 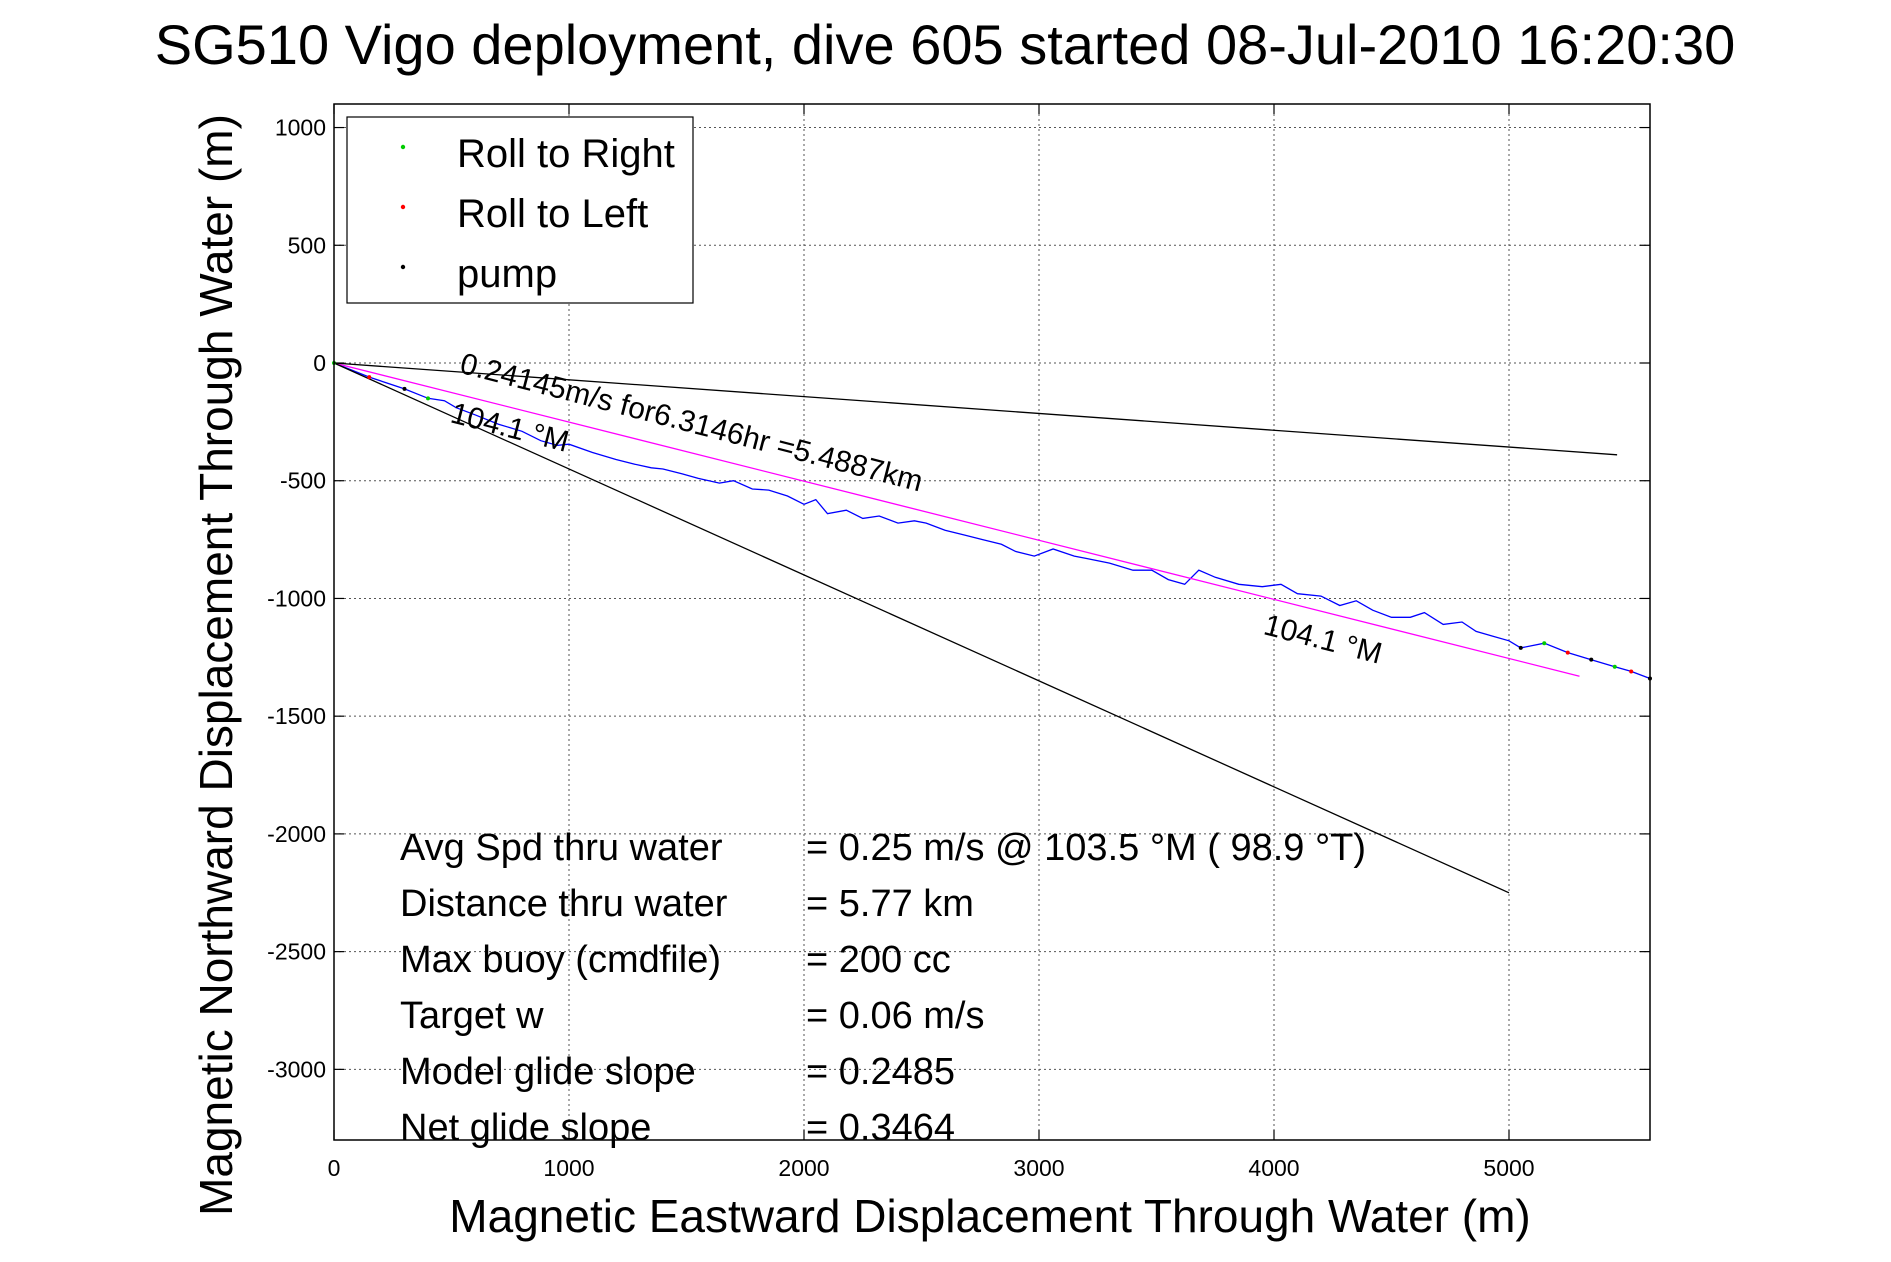 What do you see at coordinates (1086, 848) in the screenshot?
I see `stat-value: = 0.25 m/s @ 103.5 °M ( 98.9 °T)` at bounding box center [1086, 848].